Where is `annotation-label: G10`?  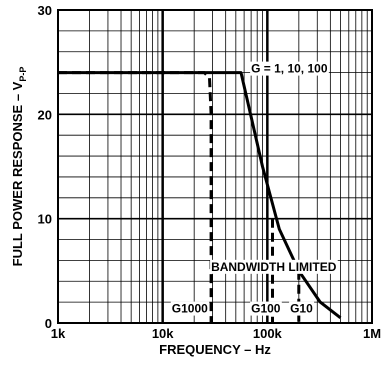
annotation-label: G10 is located at coordinates (301, 309).